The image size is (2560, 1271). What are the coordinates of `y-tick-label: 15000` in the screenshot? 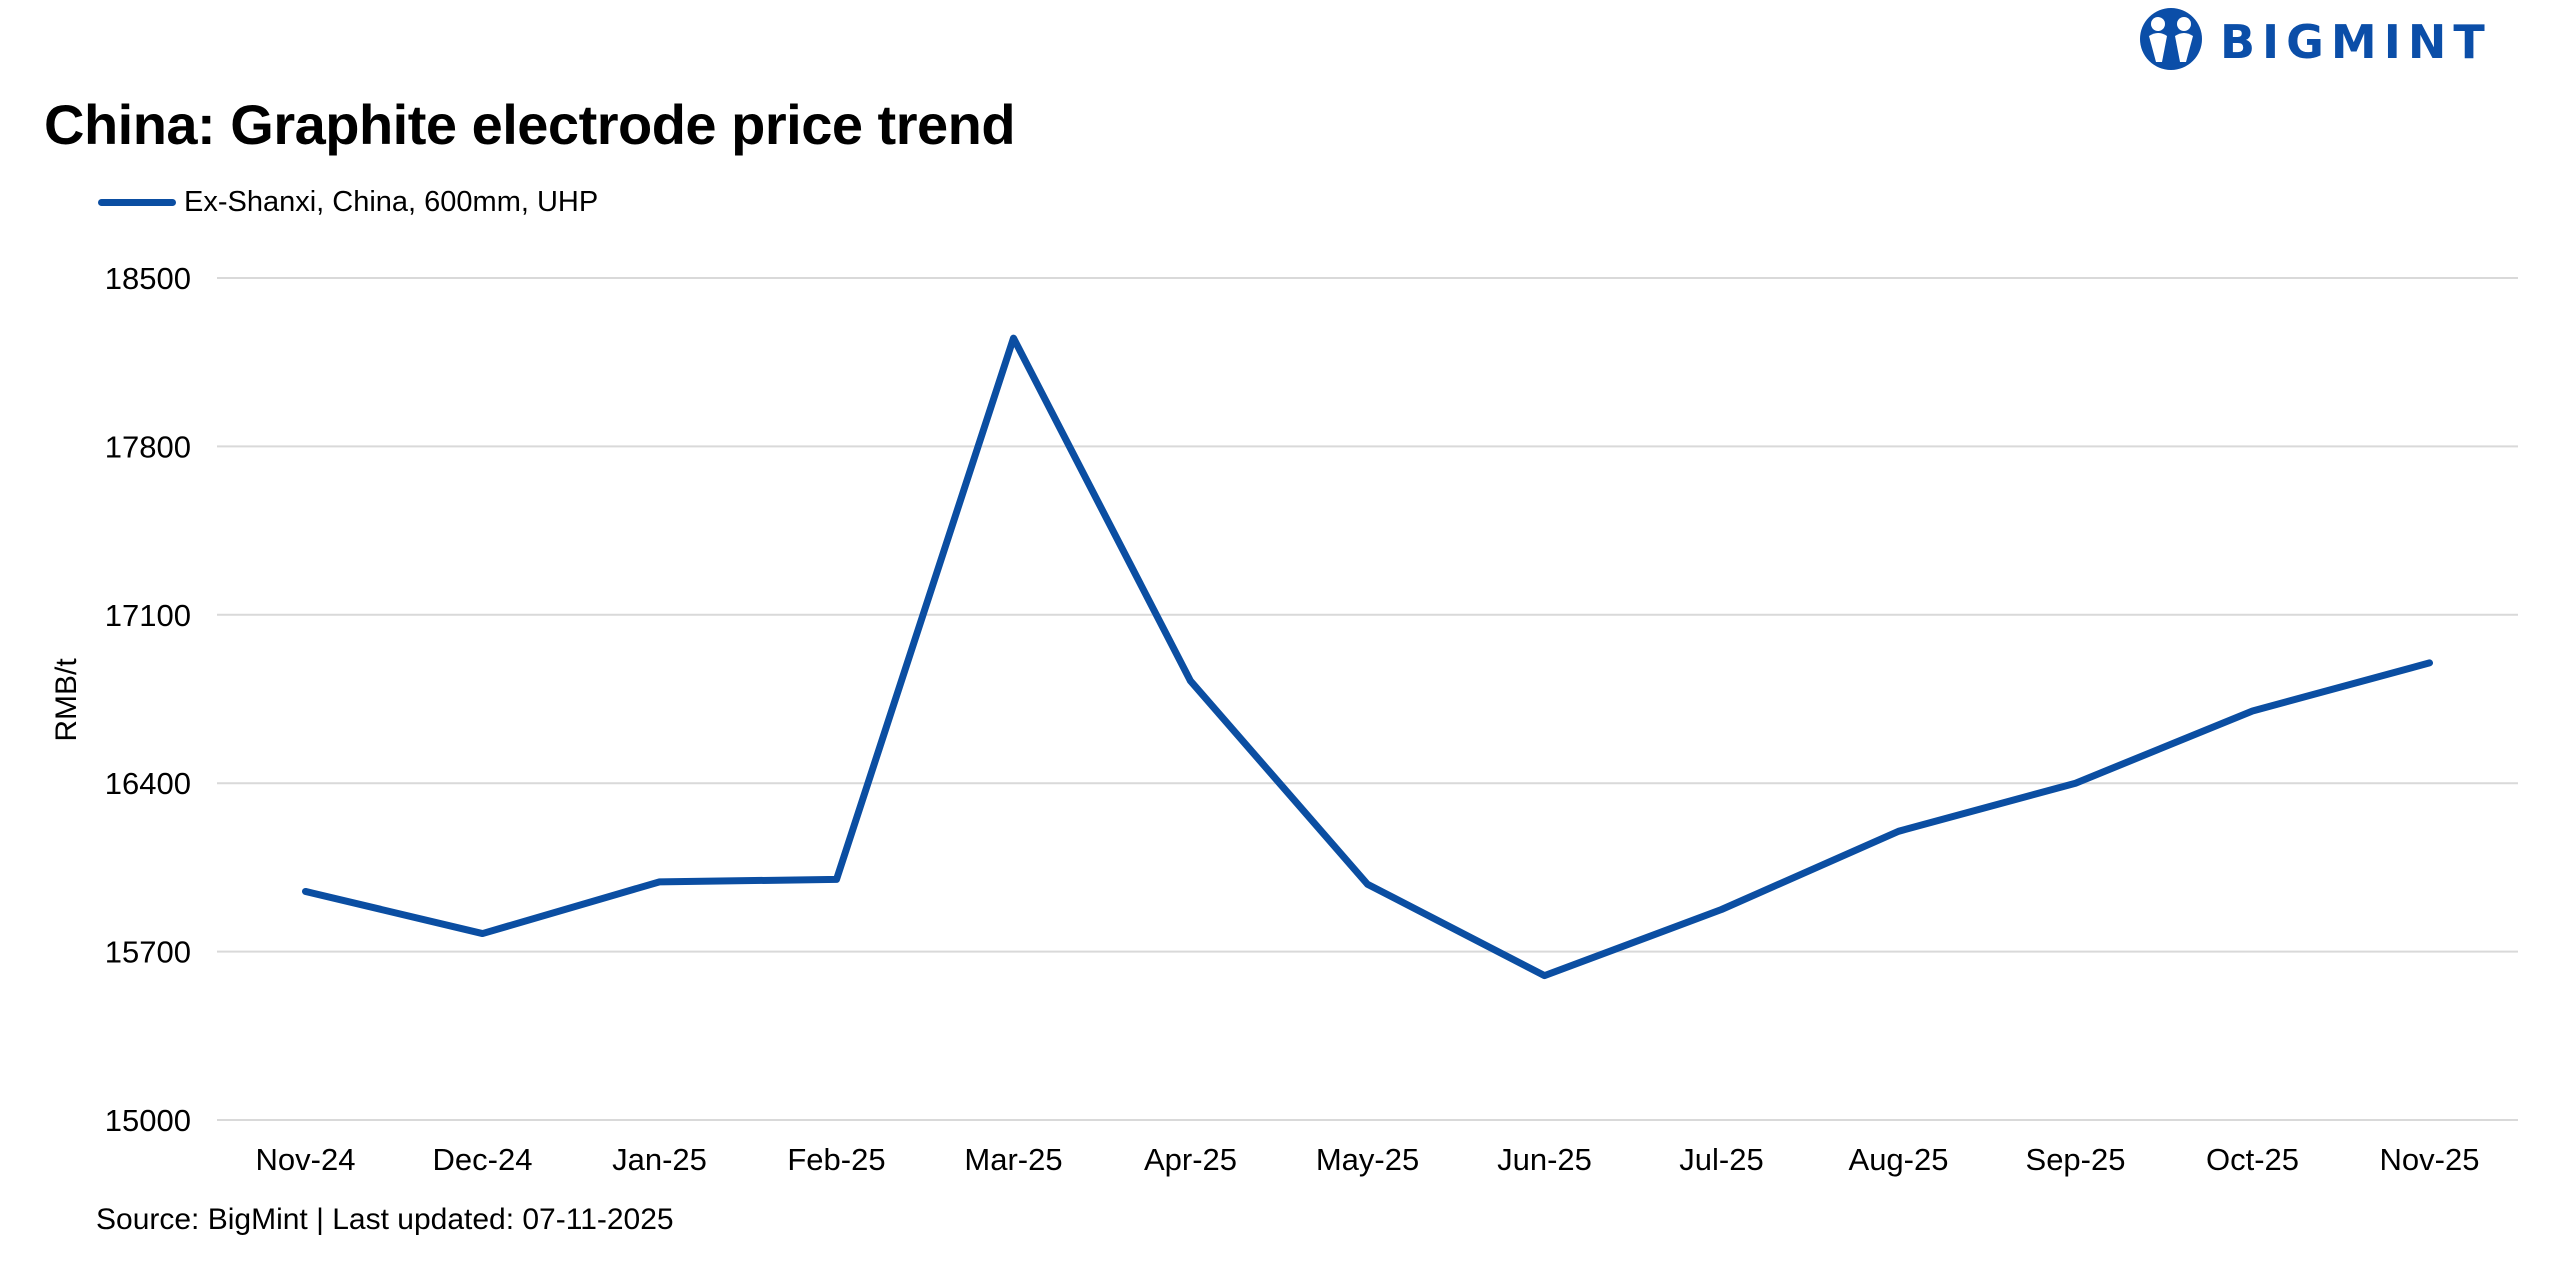 It's located at (148, 1120).